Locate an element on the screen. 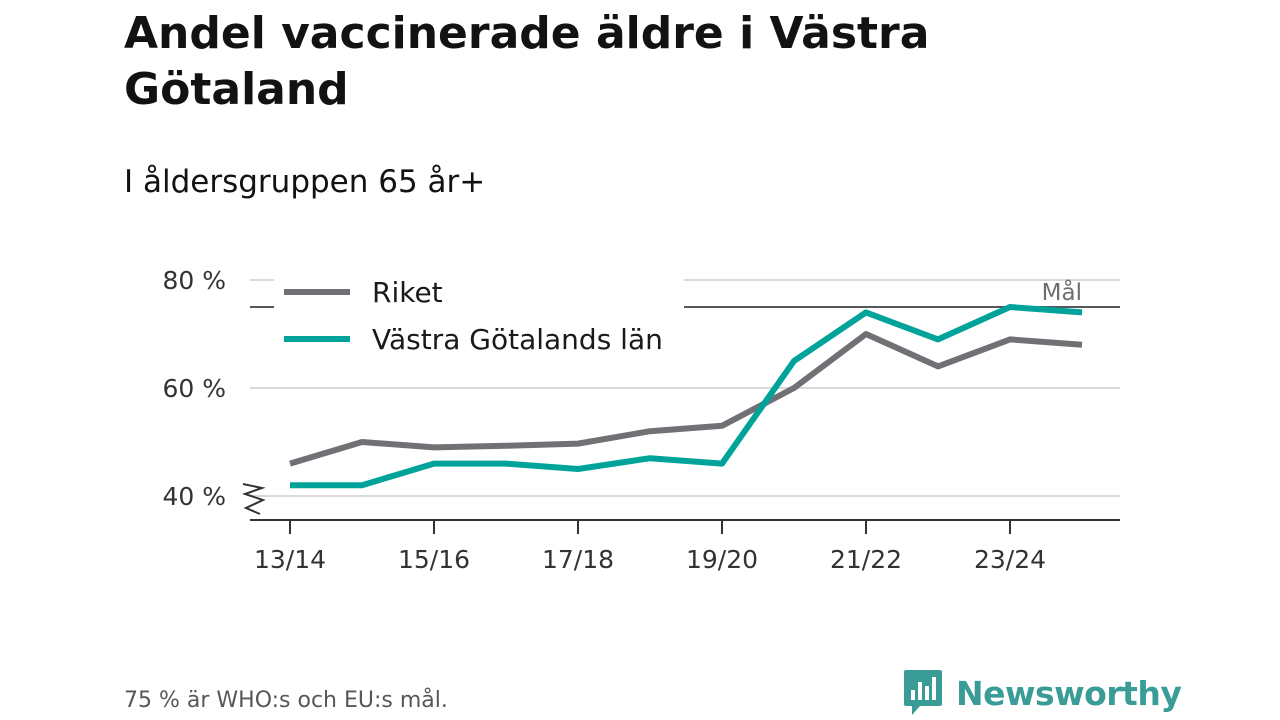 This screenshot has height=720, width=1280. legend-background is located at coordinates (479, 315).